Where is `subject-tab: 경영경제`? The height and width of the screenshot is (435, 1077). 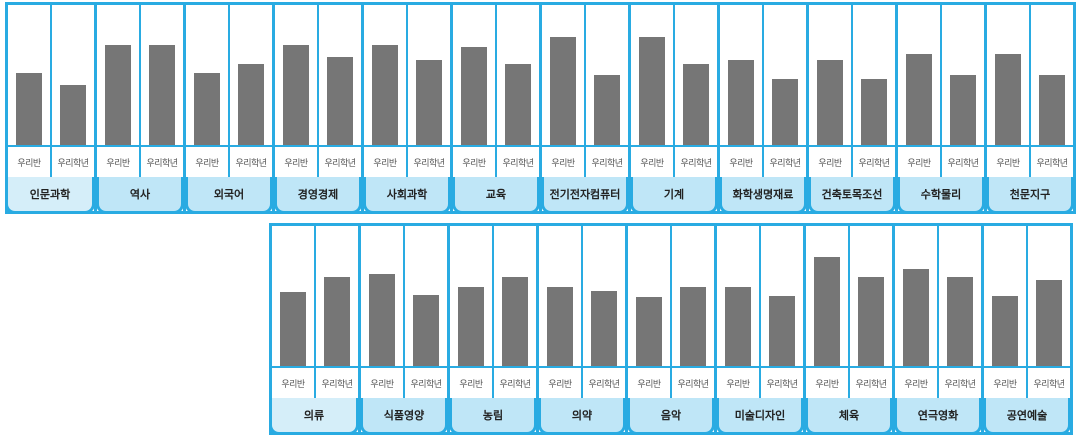 subject-tab: 경영경제 is located at coordinates (318, 195).